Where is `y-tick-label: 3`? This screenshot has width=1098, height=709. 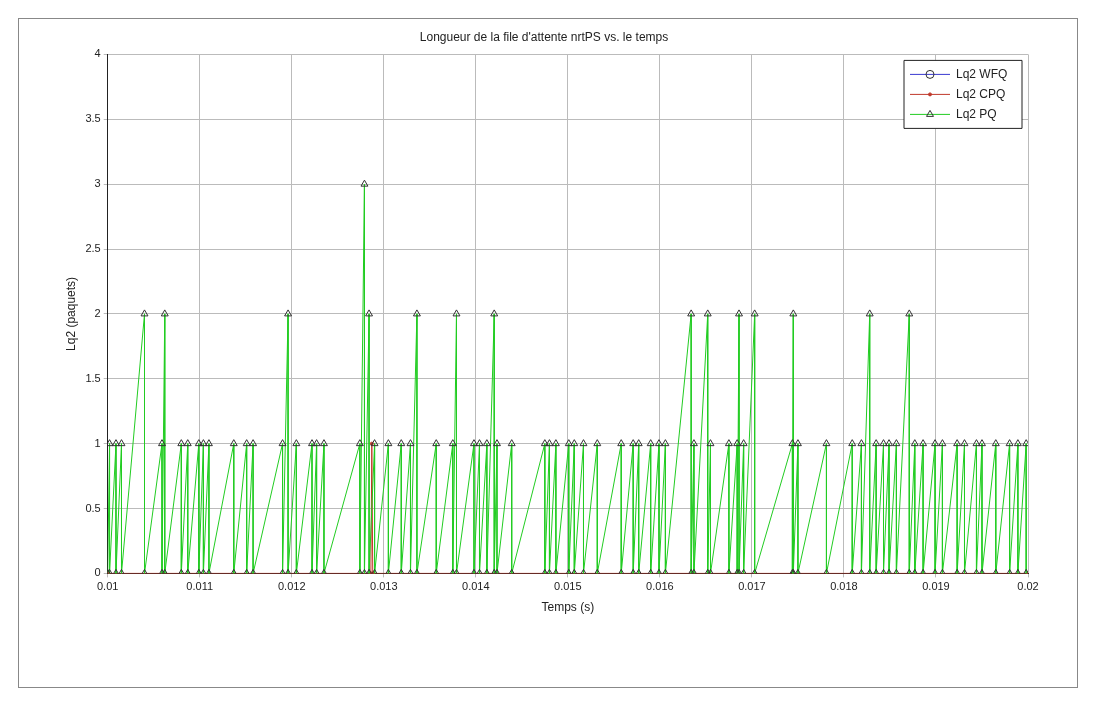
y-tick-label: 3 is located at coordinates (97, 183).